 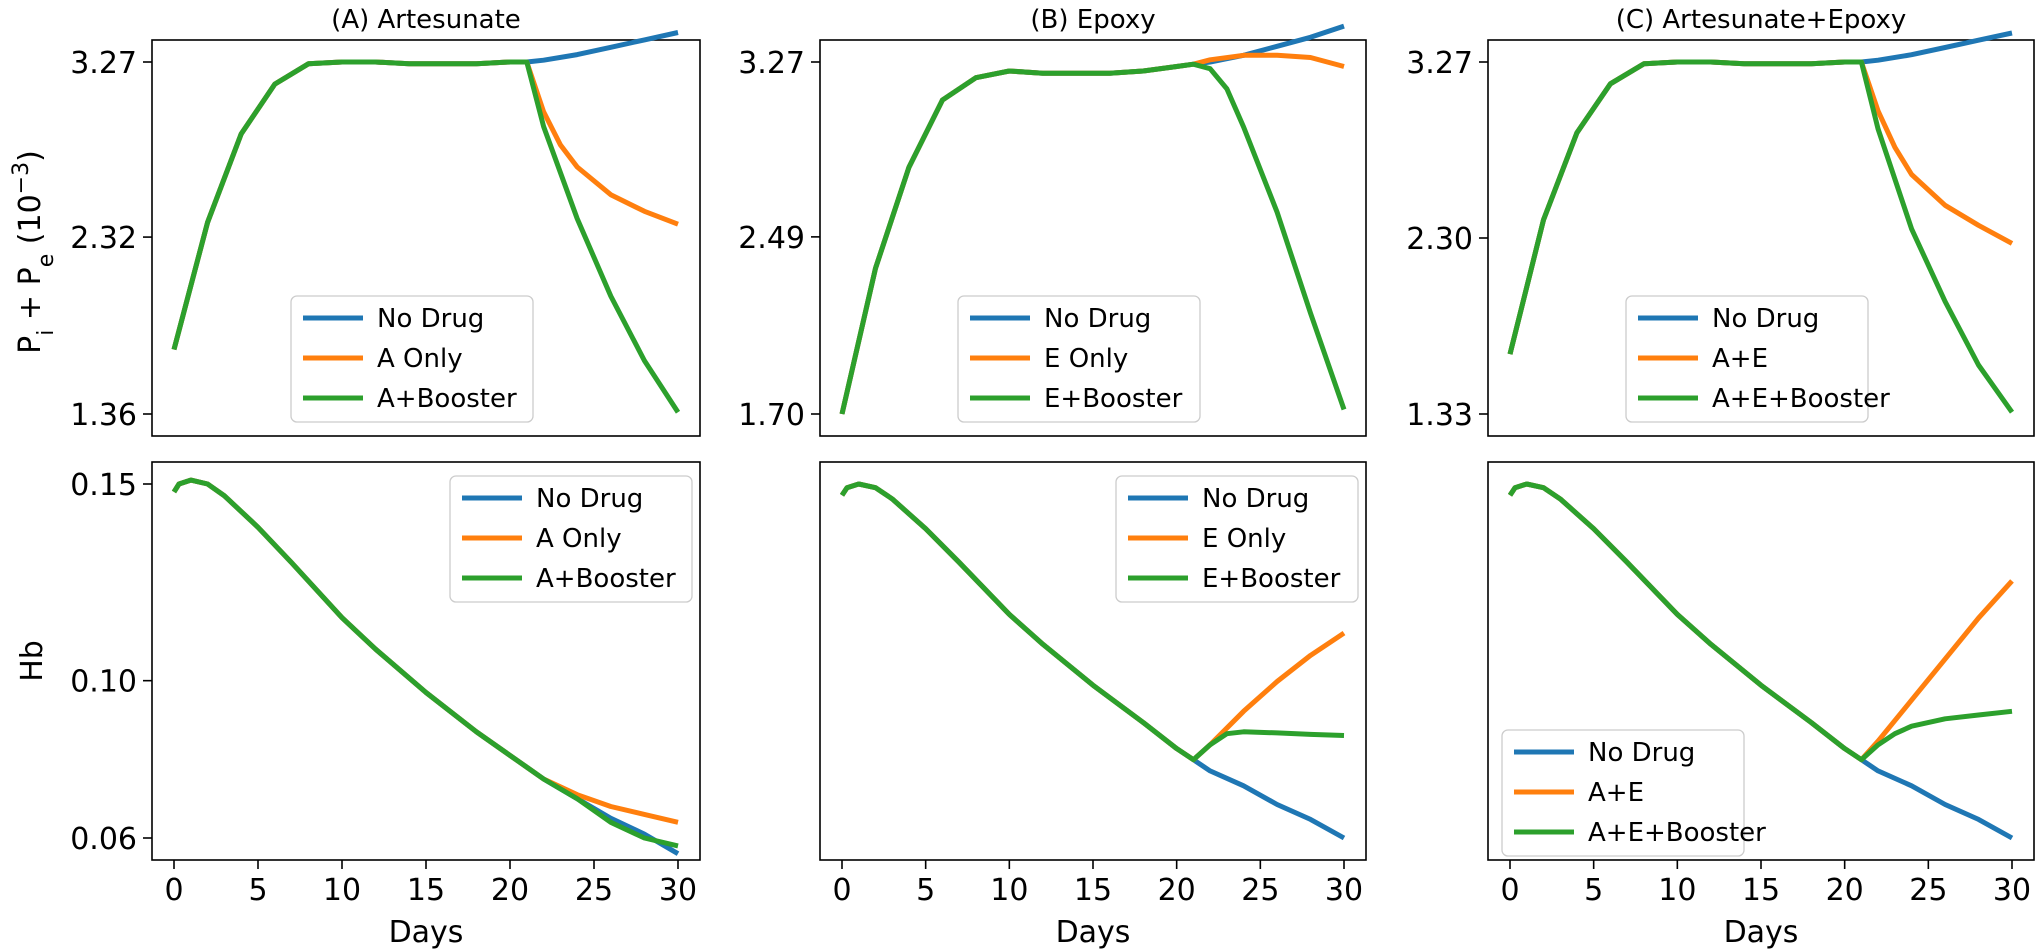 I want to click on y-tick-label: 2.49, so click(x=771, y=238).